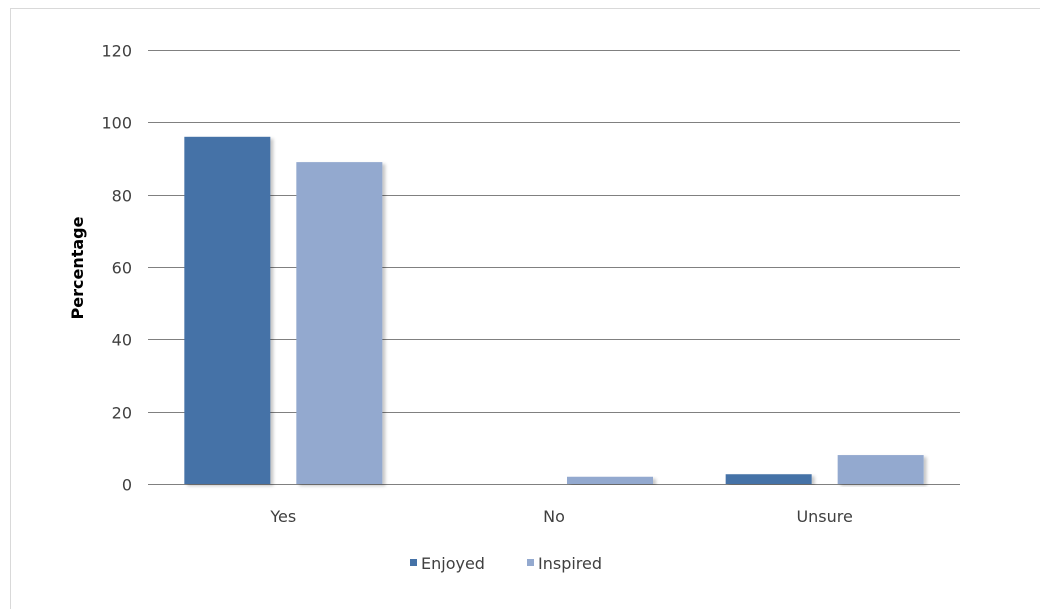 The width and height of the screenshot is (1041, 610). Describe the element at coordinates (127, 485) in the screenshot. I see `y-tick-label: 0` at that location.